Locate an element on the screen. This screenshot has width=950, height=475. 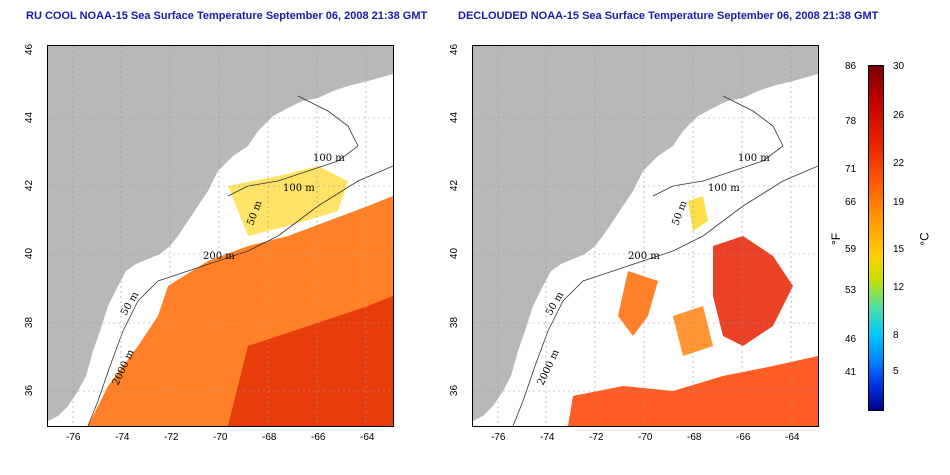
temperature-colorbar is located at coordinates (876, 238).